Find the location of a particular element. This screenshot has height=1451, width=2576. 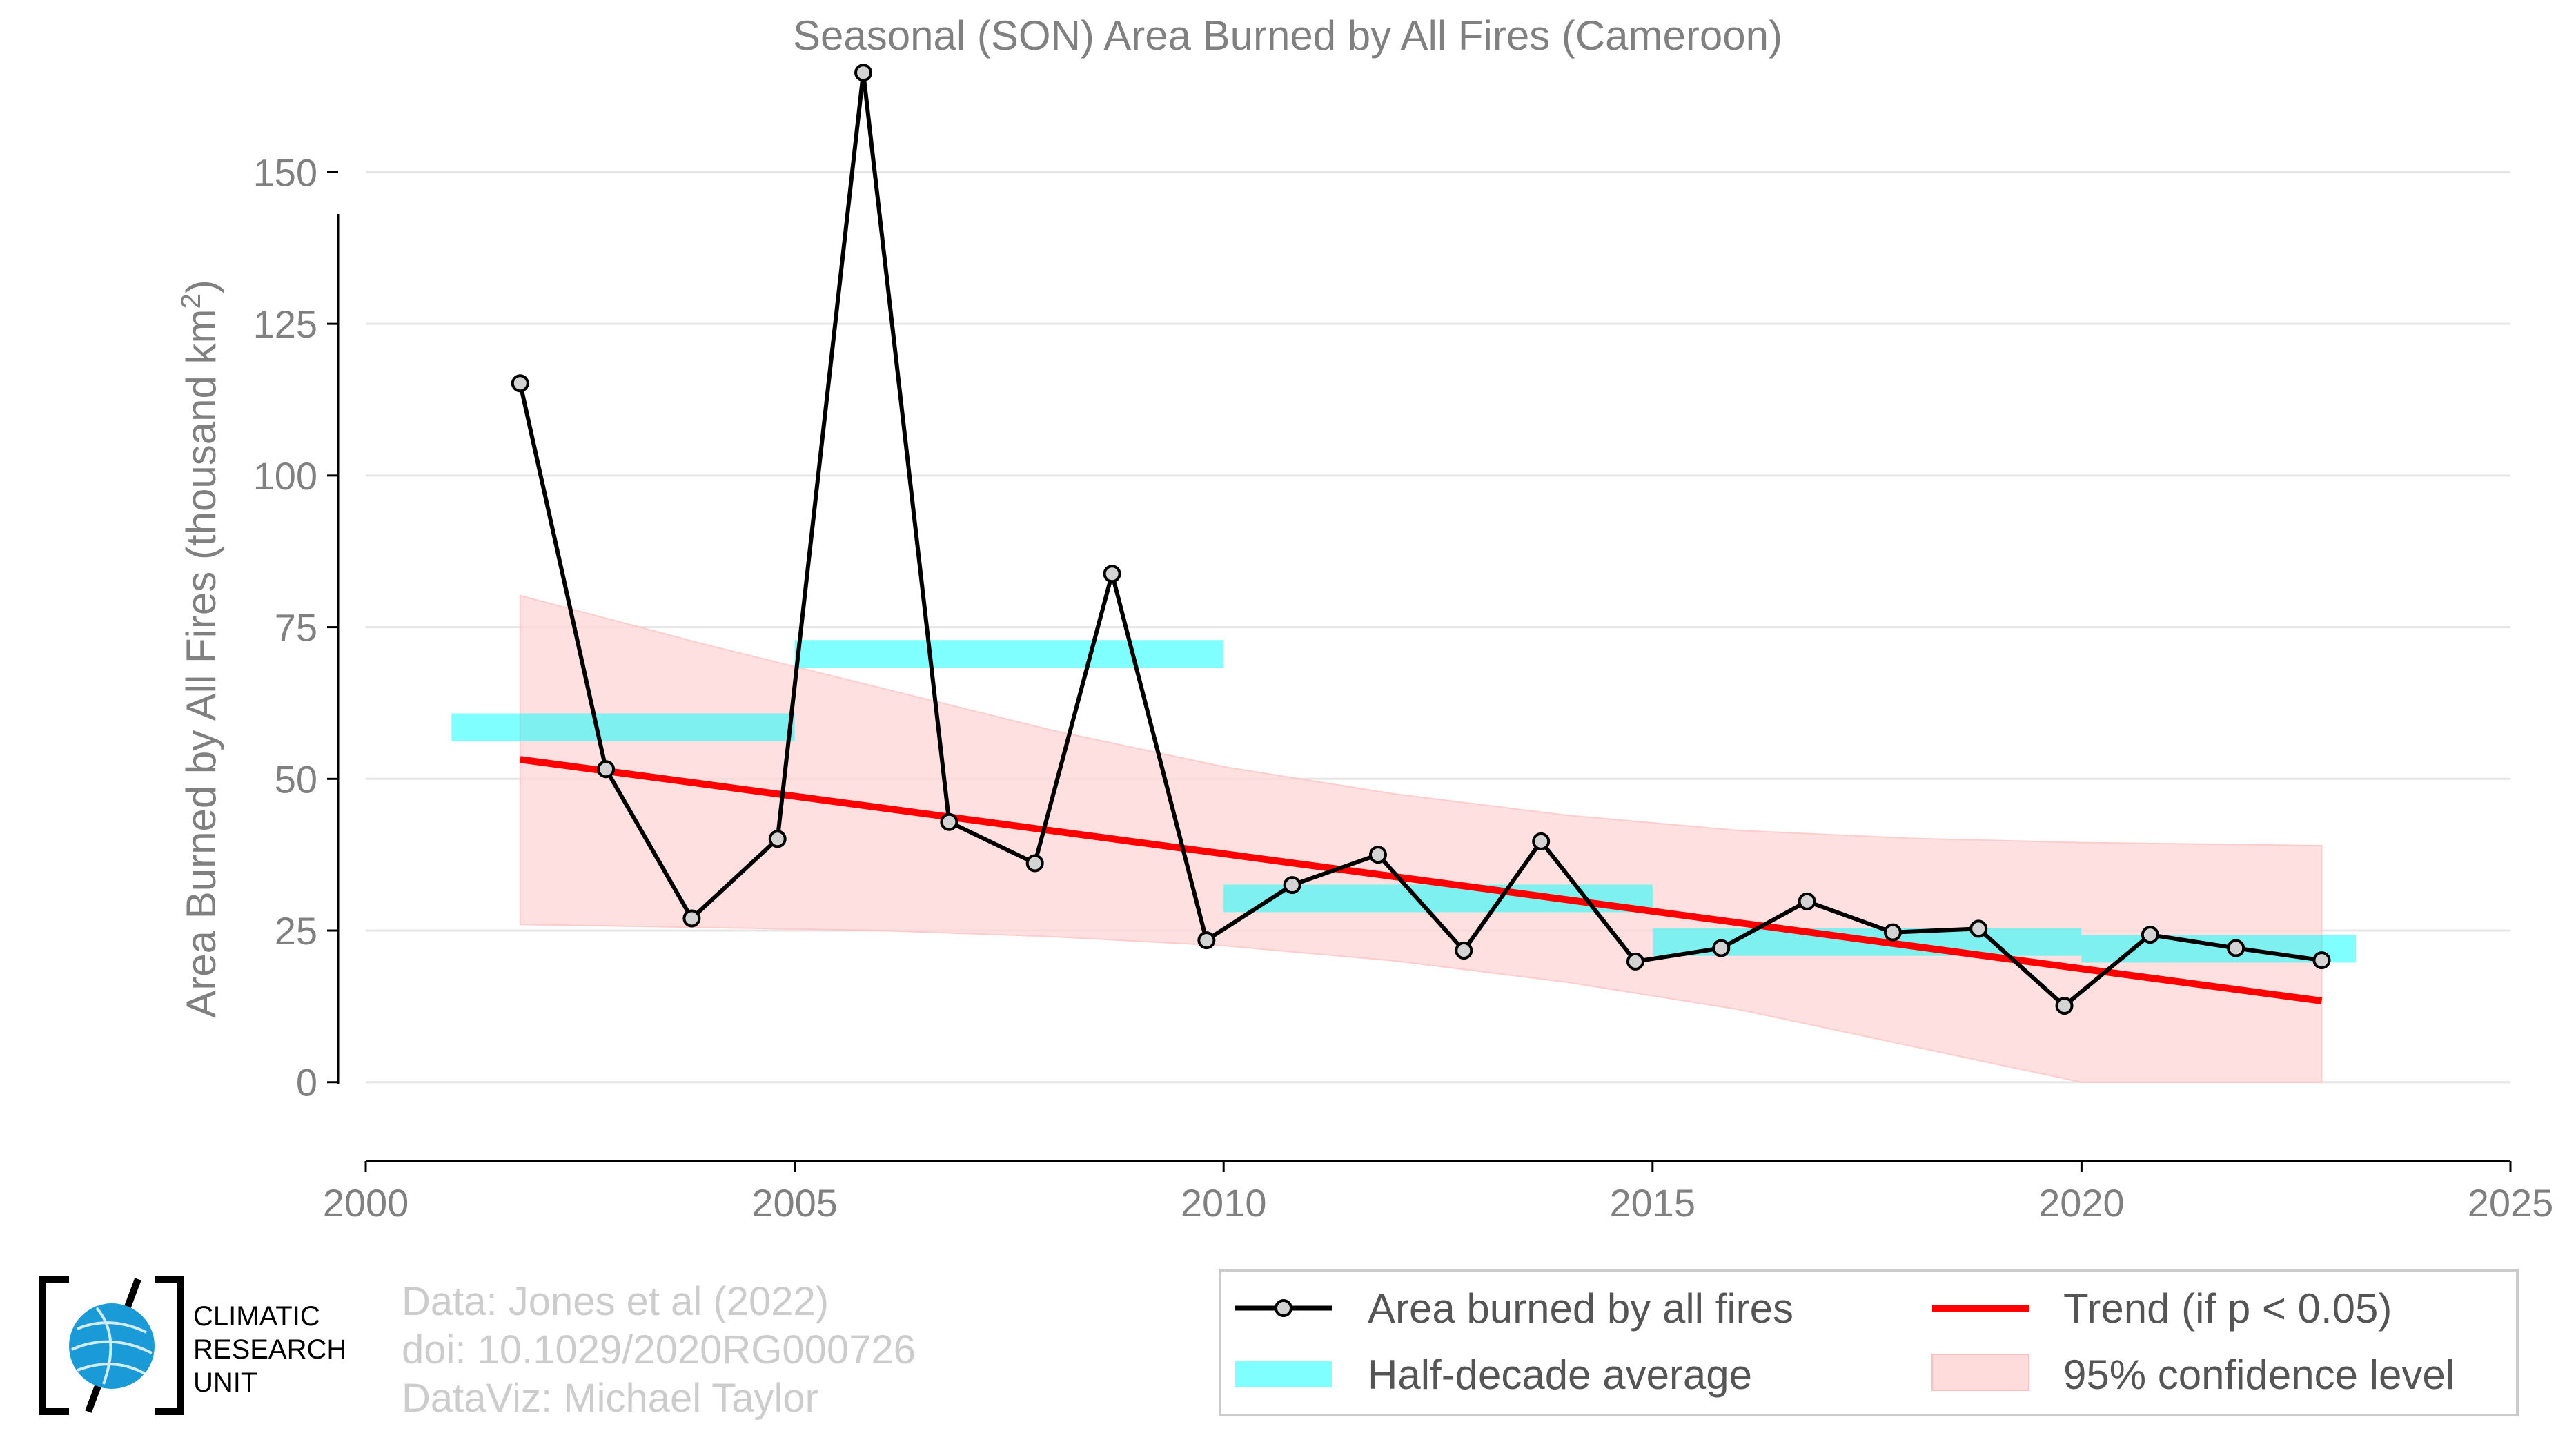

credit-dataviz: DataViz: Michael Taylor is located at coordinates (610, 1399).